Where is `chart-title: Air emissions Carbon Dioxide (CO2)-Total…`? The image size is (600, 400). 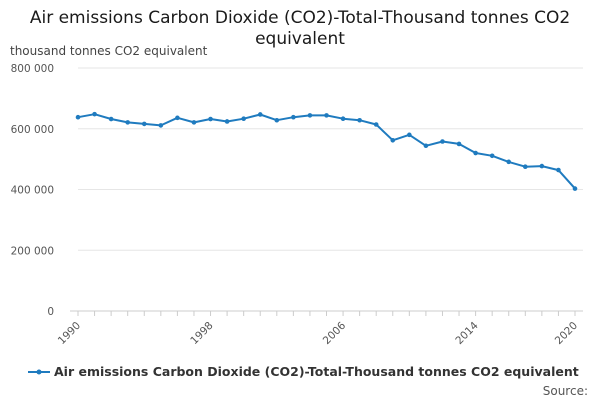
chart-title: Air emissions Carbon Dioxide (CO2)-Total… is located at coordinates (300, 28).